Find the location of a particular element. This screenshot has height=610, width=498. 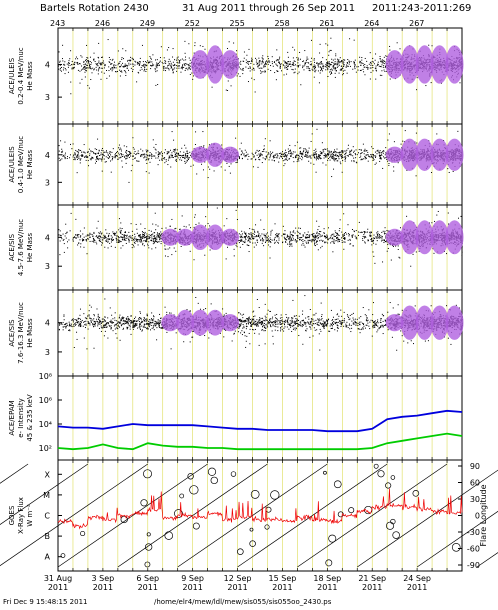

y-axis-label: He Mass is located at coordinates (30, 76).